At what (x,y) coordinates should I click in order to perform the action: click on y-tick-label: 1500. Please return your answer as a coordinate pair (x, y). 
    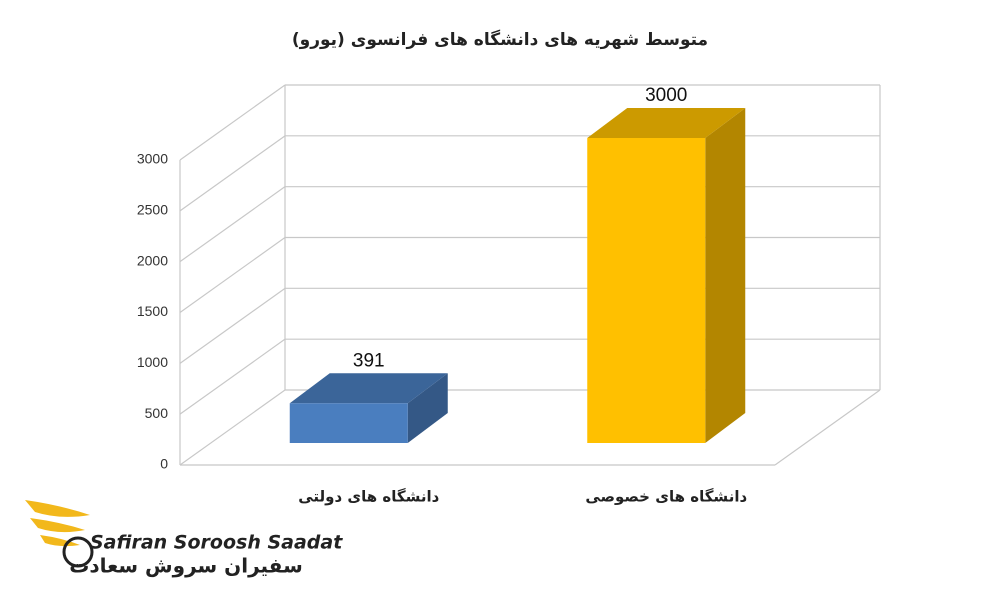
    Looking at the image, I should click on (152, 311).